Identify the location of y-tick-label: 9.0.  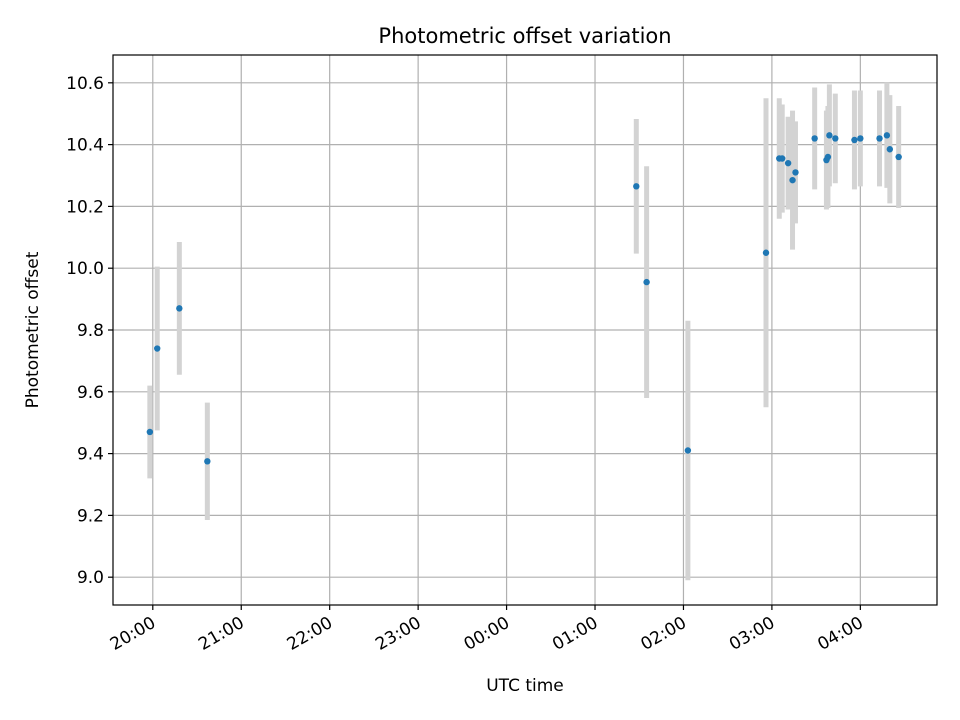
(90, 578).